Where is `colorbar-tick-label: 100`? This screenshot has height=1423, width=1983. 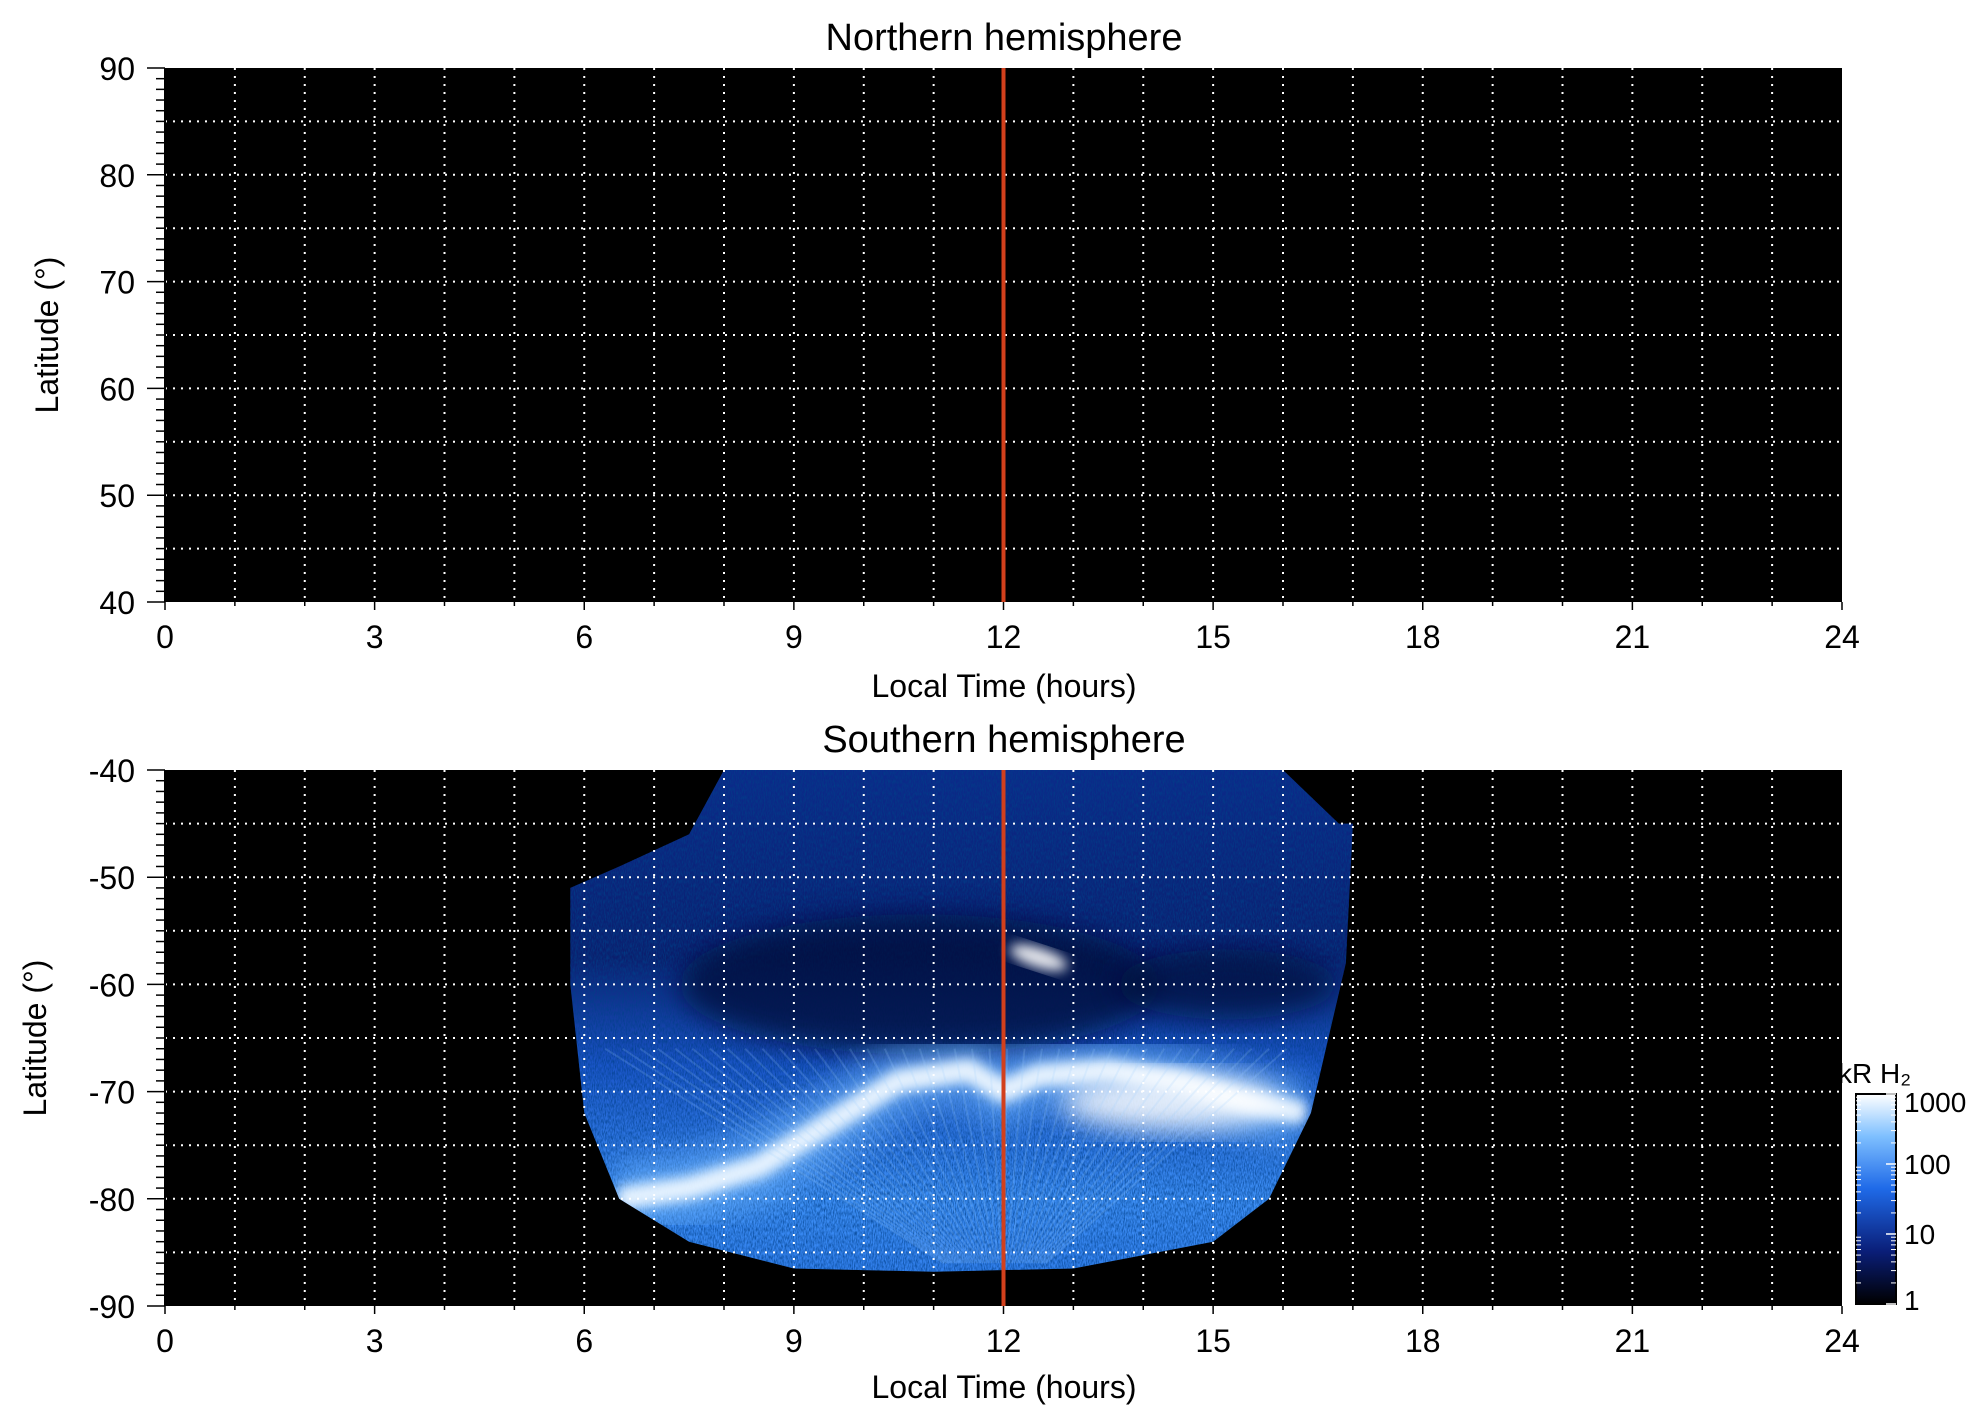 colorbar-tick-label: 100 is located at coordinates (1927, 1164).